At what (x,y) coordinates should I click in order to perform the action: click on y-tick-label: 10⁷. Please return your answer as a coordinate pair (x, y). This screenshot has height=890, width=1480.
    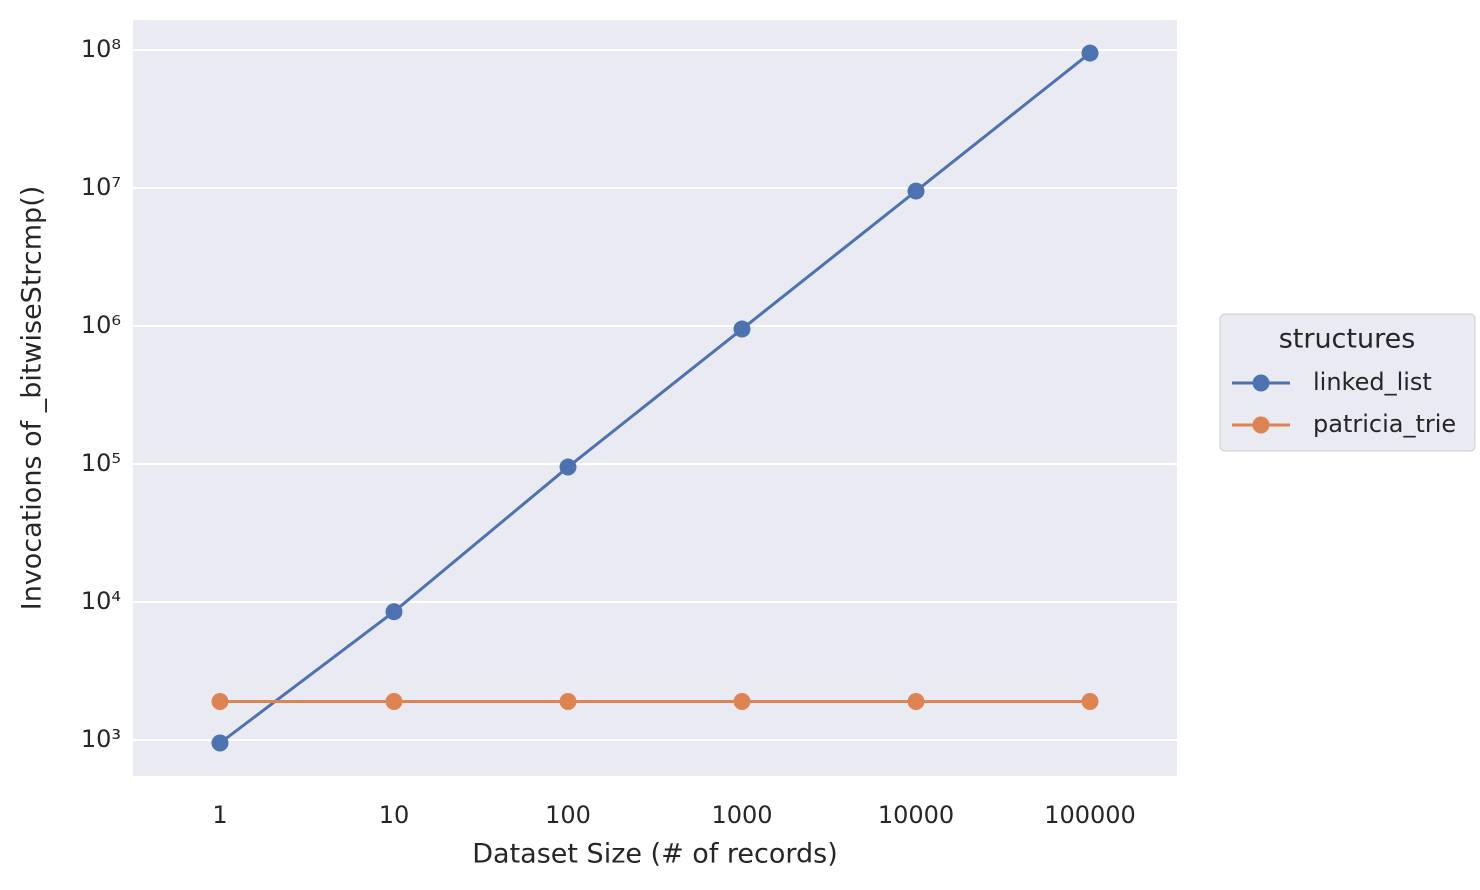
    Looking at the image, I should click on (101, 187).